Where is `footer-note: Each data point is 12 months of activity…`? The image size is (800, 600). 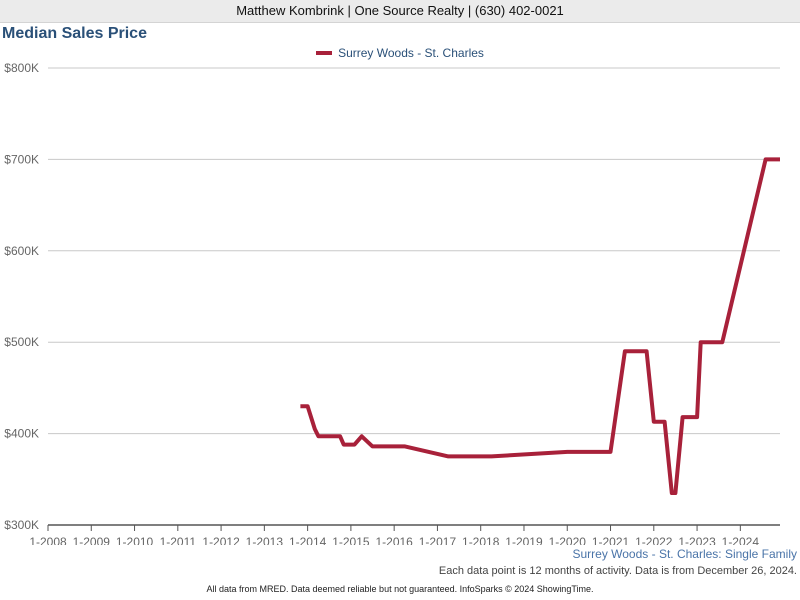
footer-note: Each data point is 12 months of activity… is located at coordinates (617, 571).